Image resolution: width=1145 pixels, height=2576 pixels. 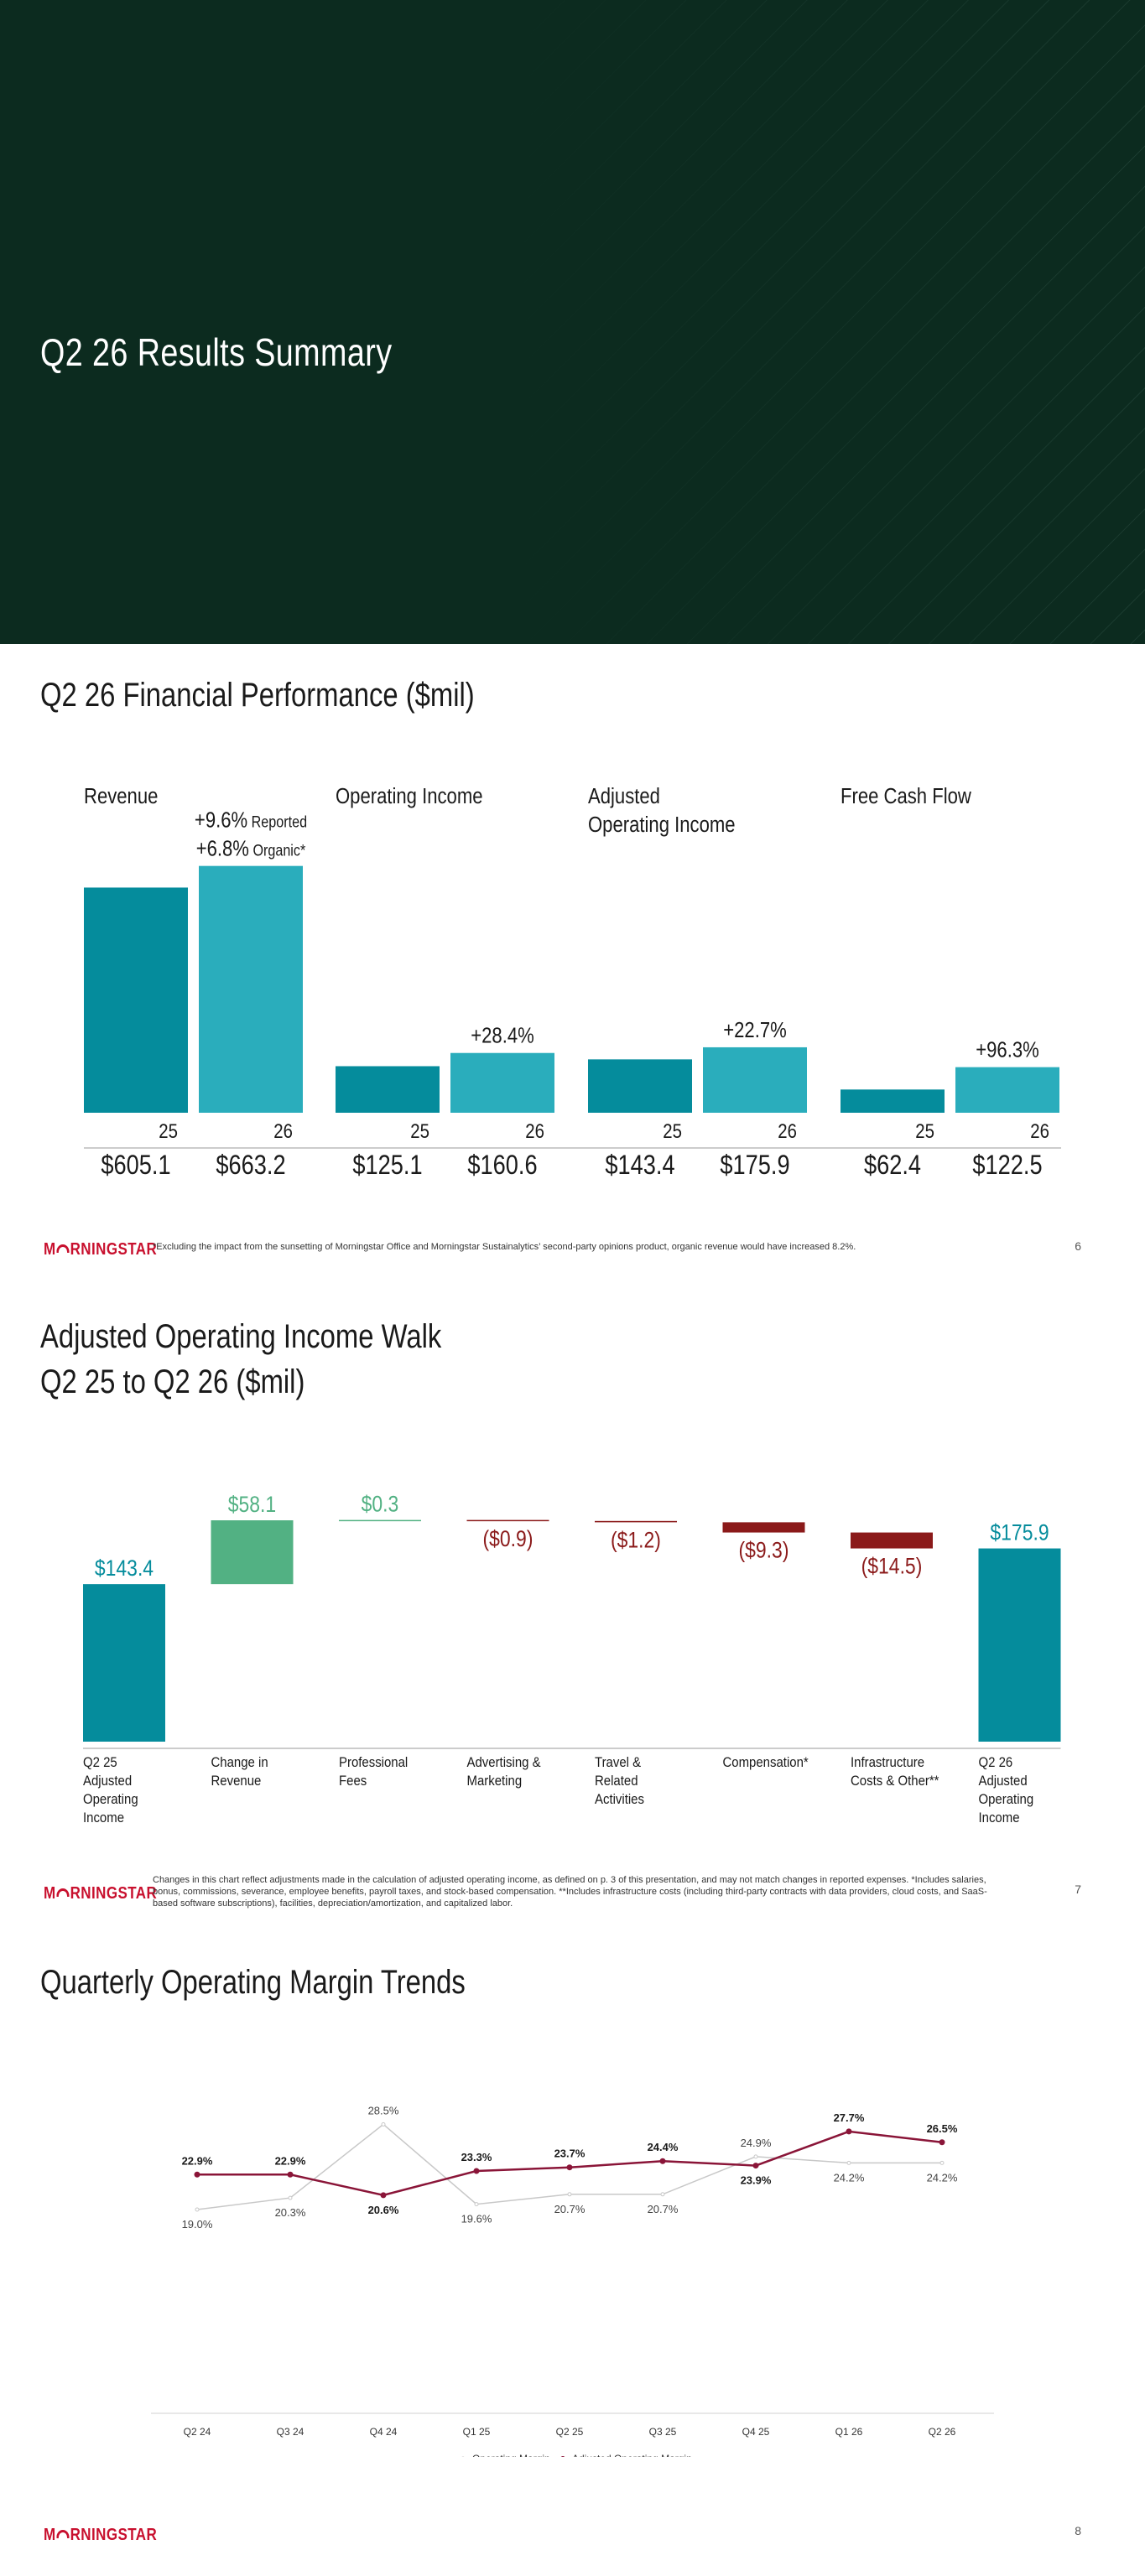 I want to click on x-tick-label: Q1 26, so click(x=849, y=2432).